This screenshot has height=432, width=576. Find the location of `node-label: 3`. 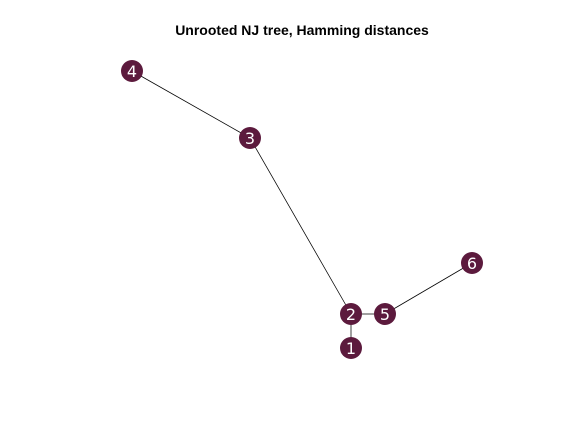

node-label: 3 is located at coordinates (250, 138).